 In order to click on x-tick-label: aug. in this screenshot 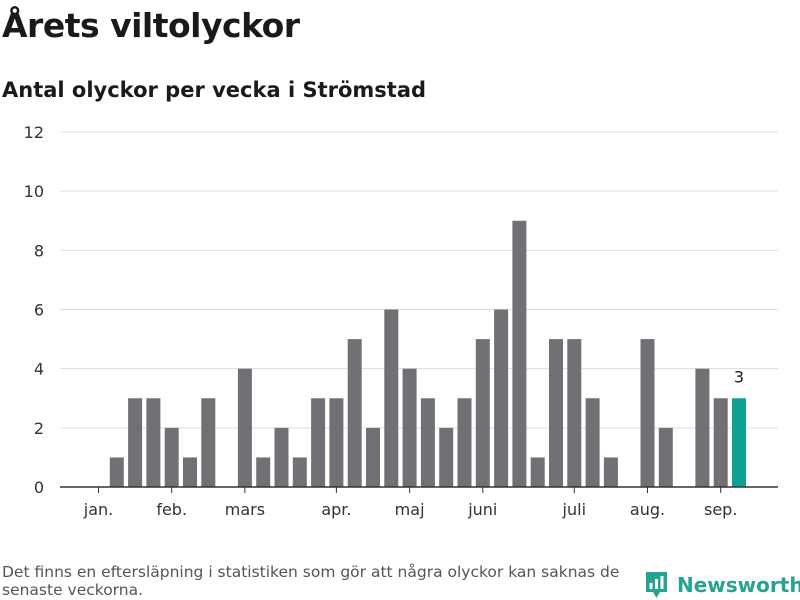, I will do `click(647, 509)`.